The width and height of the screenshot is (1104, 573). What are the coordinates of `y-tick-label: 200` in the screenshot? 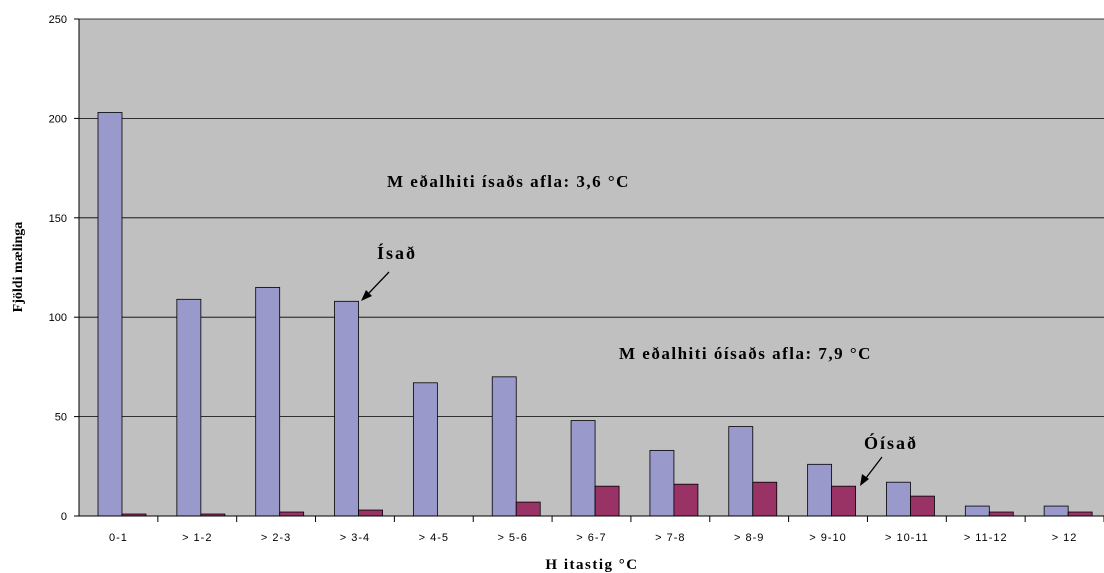 It's located at (58, 119).